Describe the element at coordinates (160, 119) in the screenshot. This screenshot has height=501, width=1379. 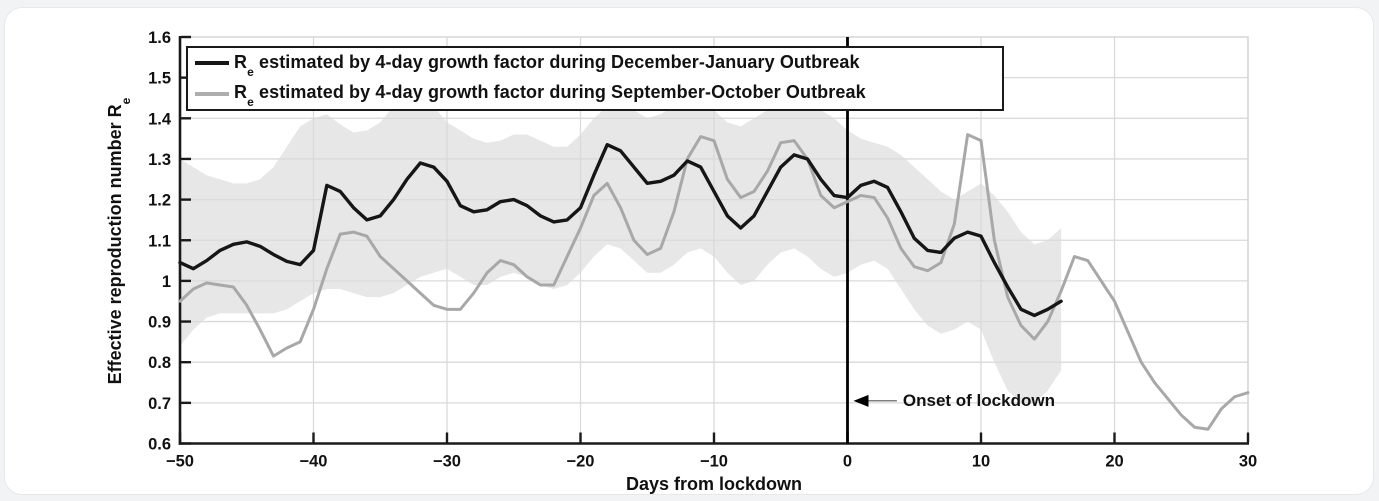
I see `y-tick-label: 1.4` at that location.